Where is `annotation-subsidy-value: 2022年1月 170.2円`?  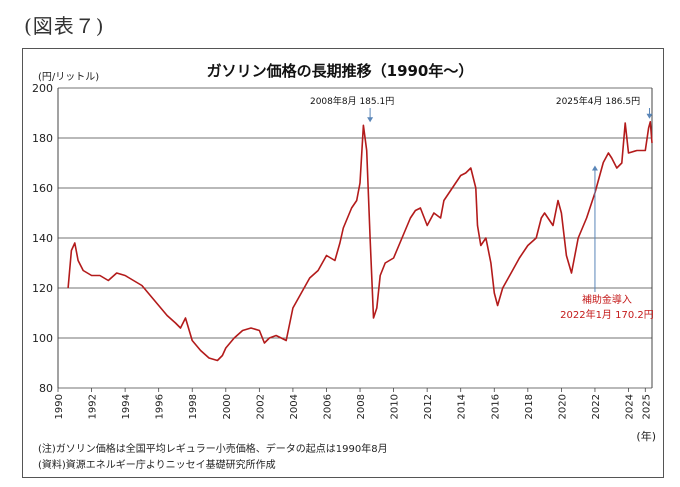 annotation-subsidy-value: 2022年1月 170.2円 is located at coordinates (607, 314).